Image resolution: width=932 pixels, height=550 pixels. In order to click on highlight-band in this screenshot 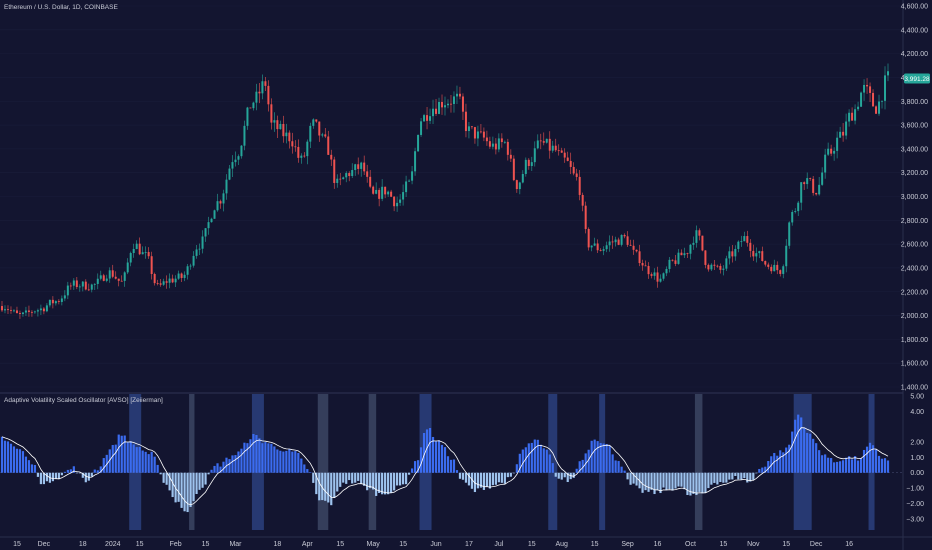, I will do `click(802, 462)`.